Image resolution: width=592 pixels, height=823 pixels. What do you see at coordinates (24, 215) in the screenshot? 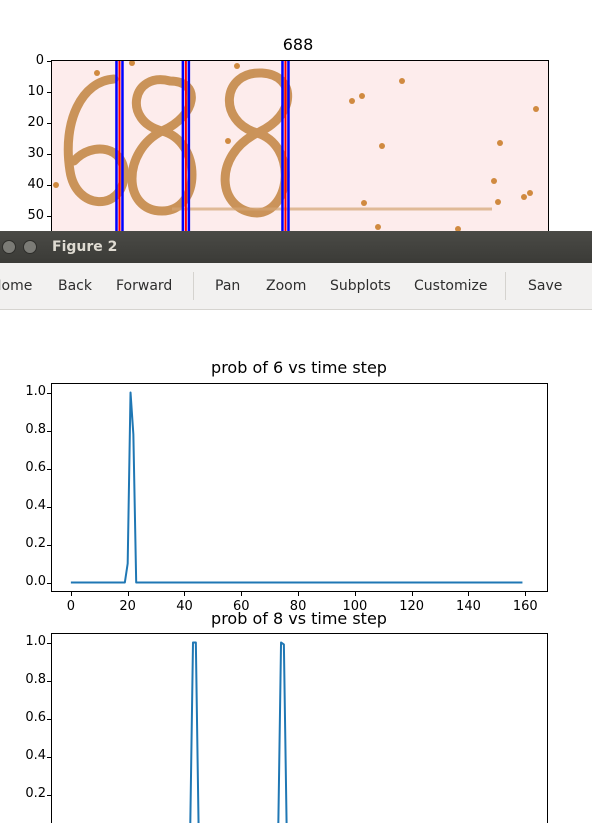
I see `image-ytick: 50` at bounding box center [24, 215].